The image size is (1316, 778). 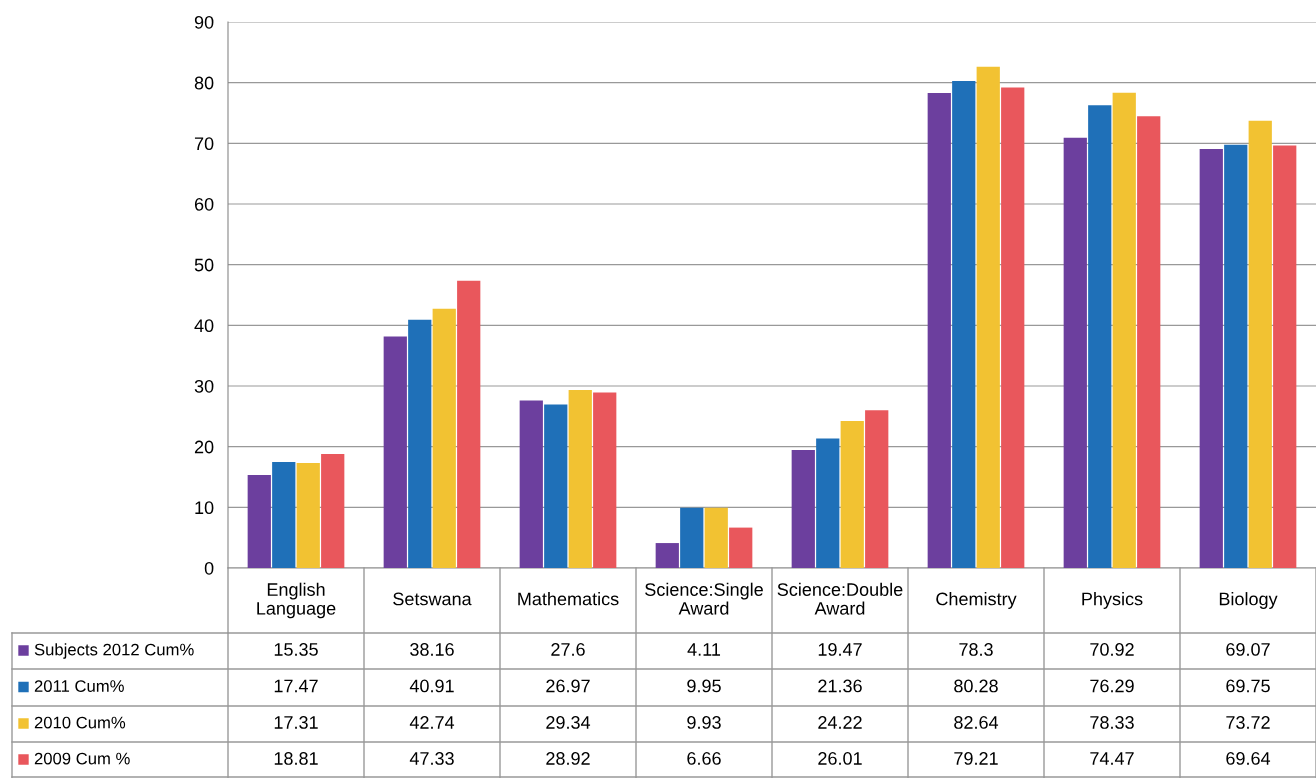 What do you see at coordinates (704, 598) in the screenshot?
I see `x-tick-label: Science:Single Award` at bounding box center [704, 598].